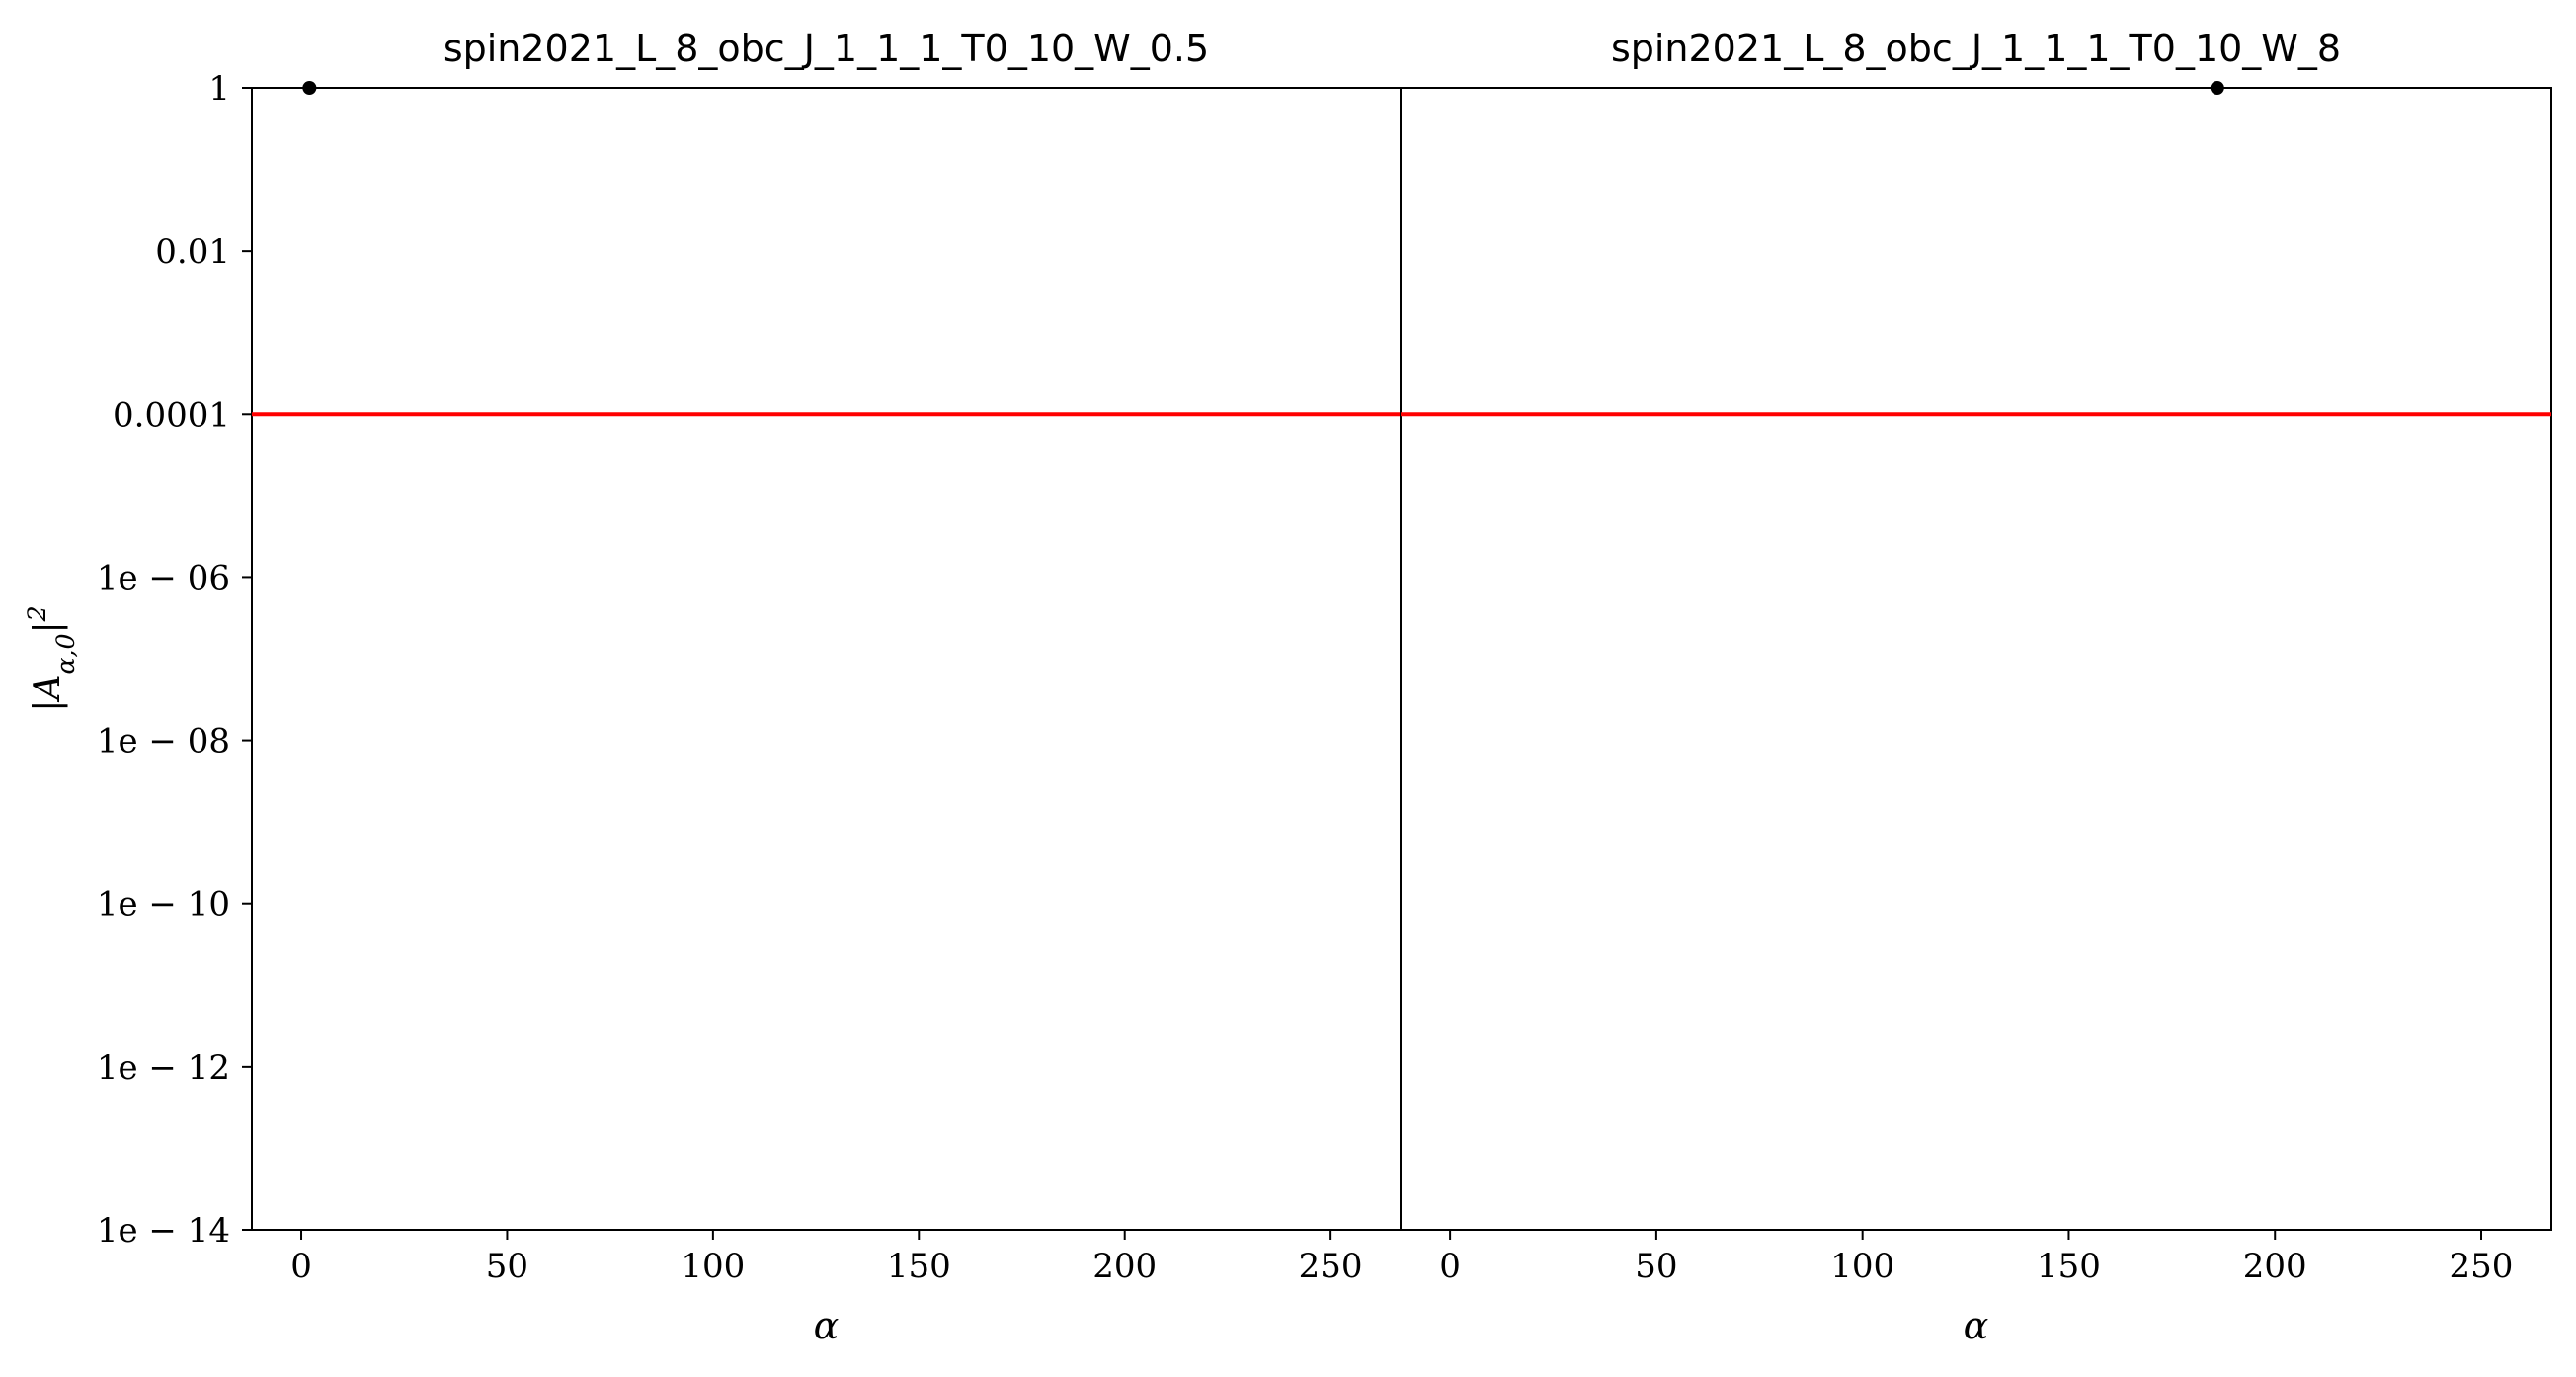 The height and width of the screenshot is (1377, 2576). Describe the element at coordinates (163, 742) in the screenshot. I see `y-tick-label: 1e − 08` at that location.